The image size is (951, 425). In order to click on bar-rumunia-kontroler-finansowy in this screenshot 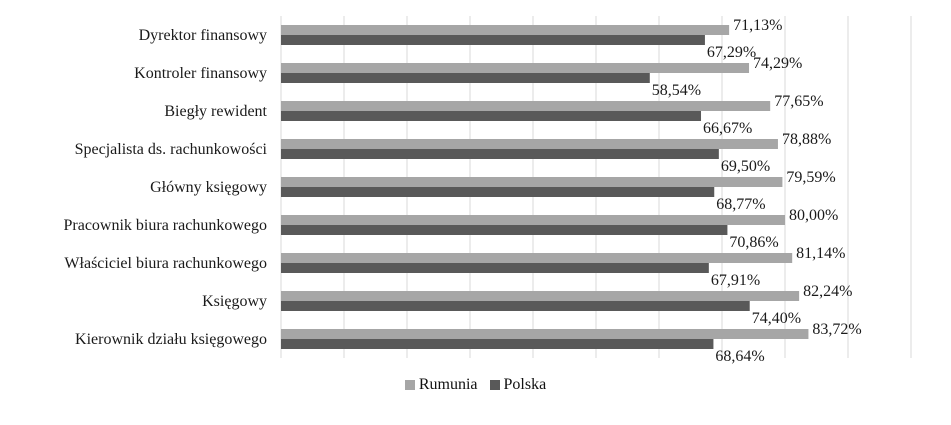, I will do `click(515, 68)`.